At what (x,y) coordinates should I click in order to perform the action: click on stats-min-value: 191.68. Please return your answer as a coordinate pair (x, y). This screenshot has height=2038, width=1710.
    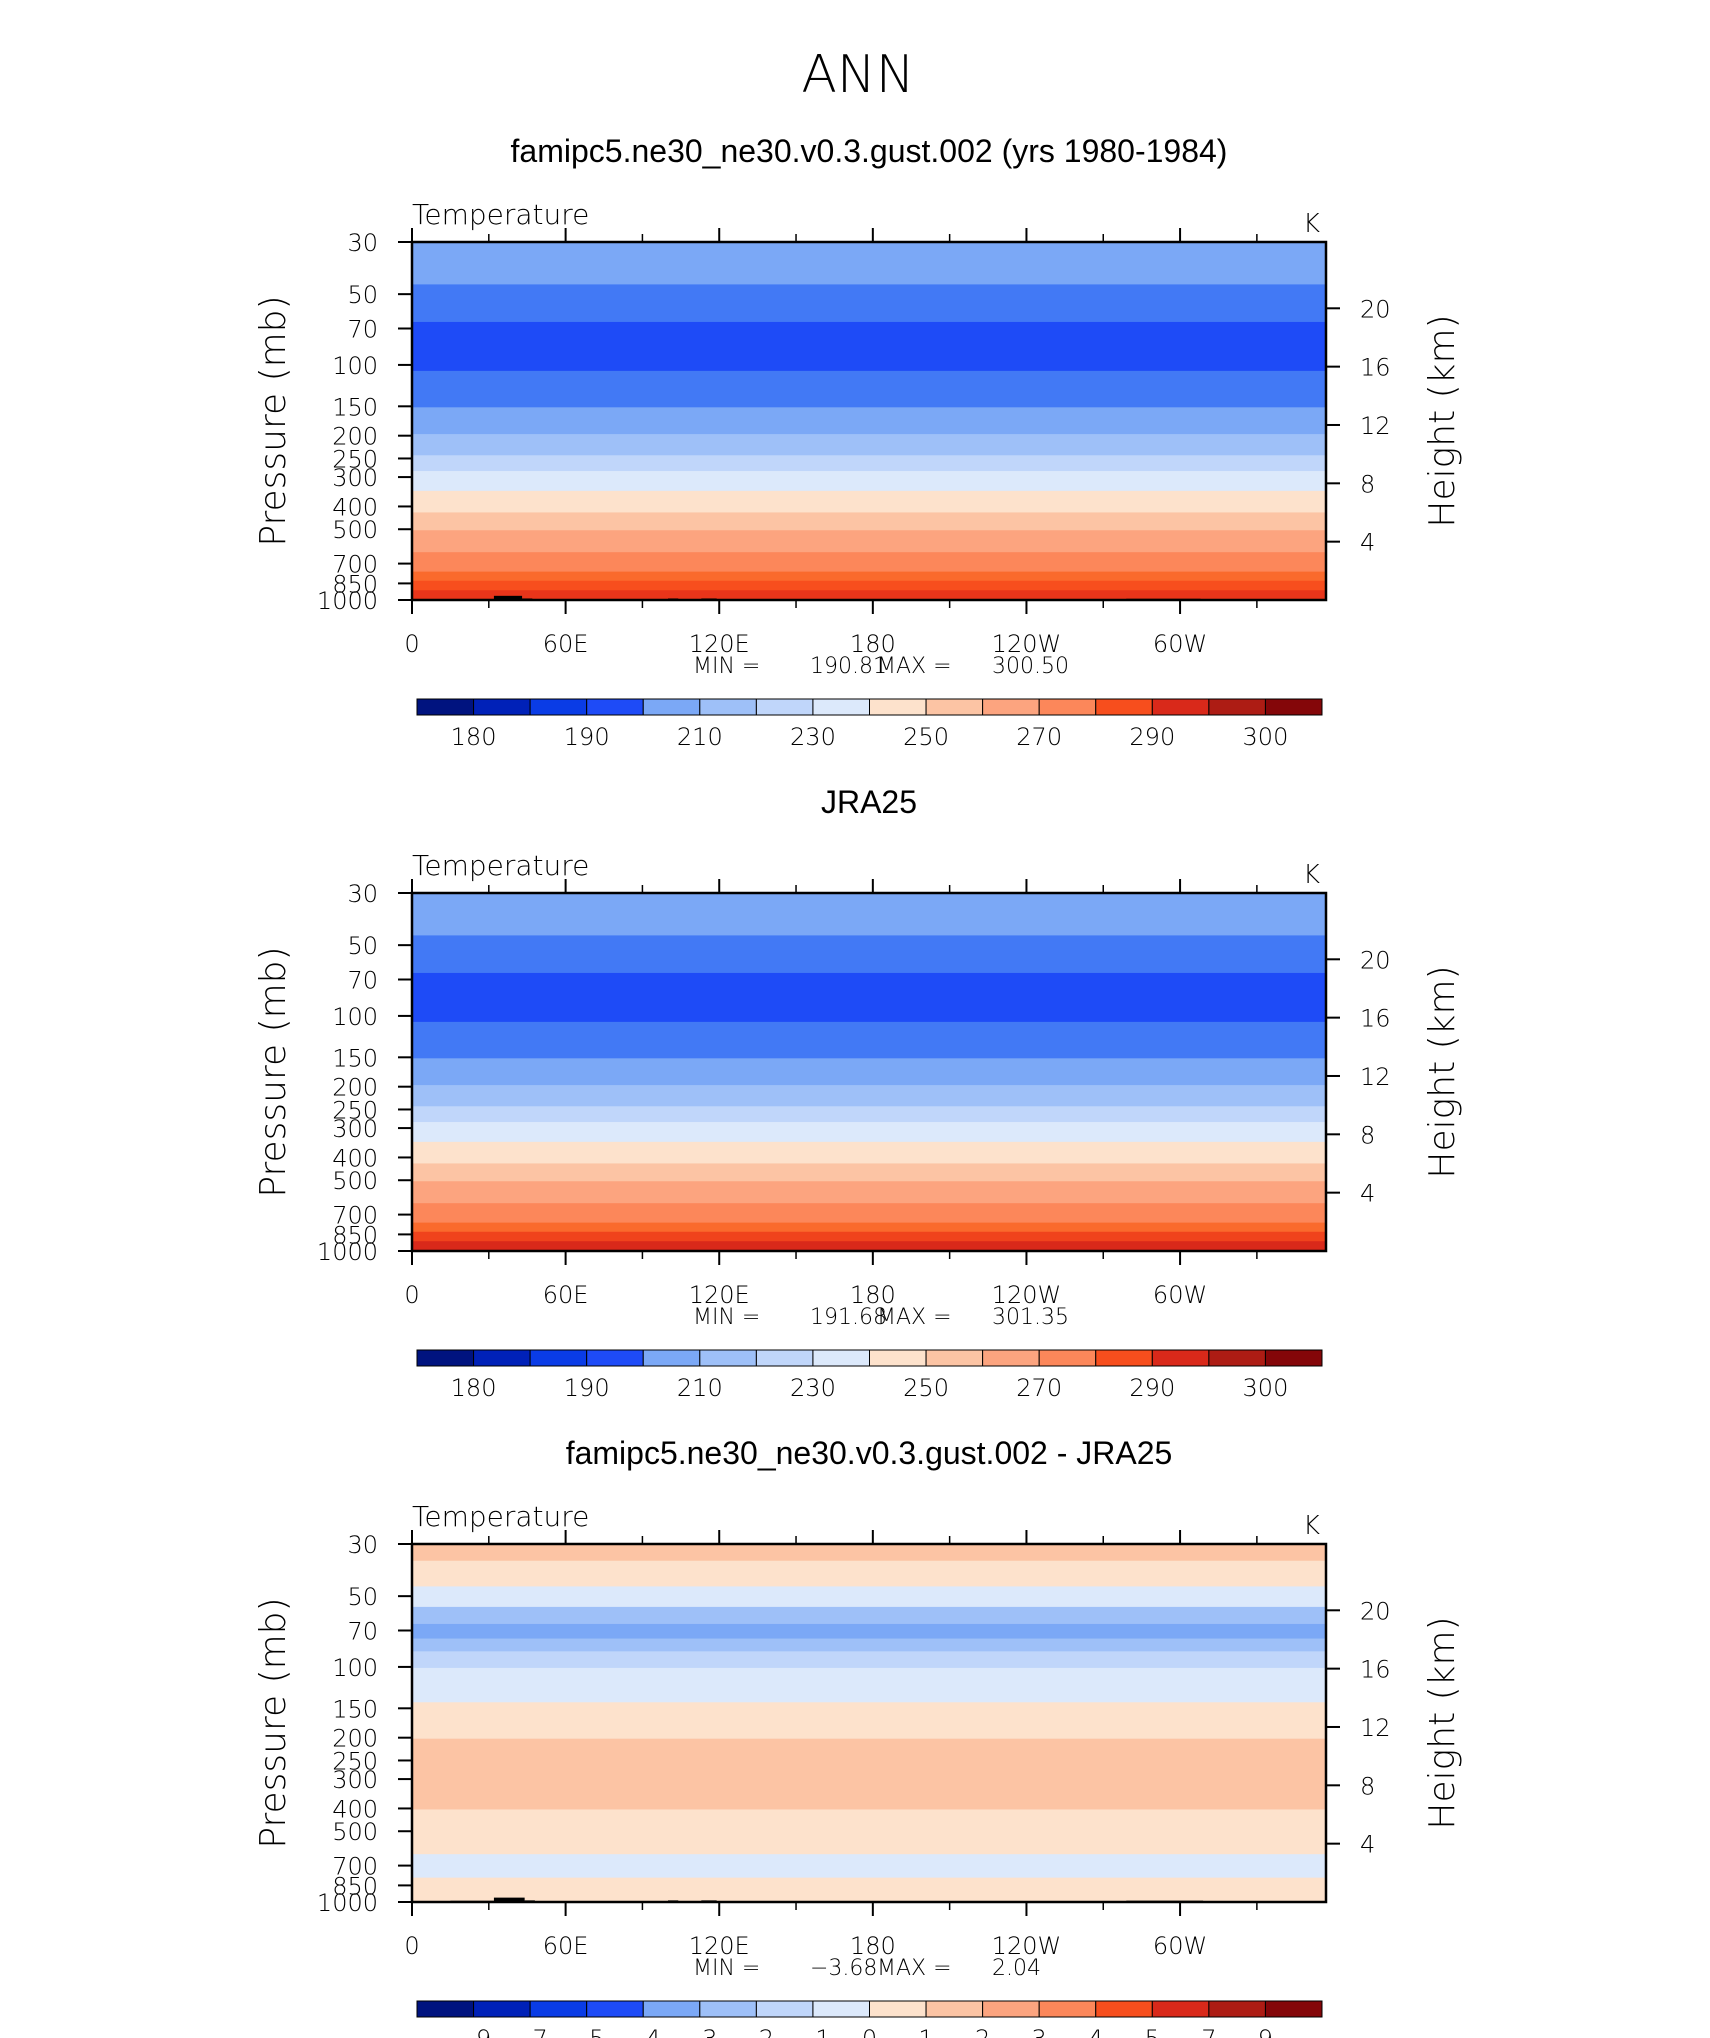
    Looking at the image, I should click on (848, 1317).